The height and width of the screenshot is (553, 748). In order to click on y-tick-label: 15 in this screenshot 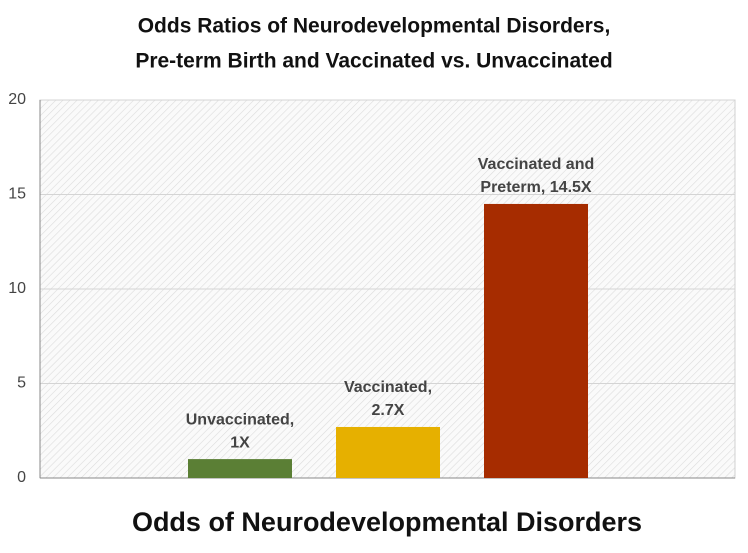, I will do `click(17, 194)`.